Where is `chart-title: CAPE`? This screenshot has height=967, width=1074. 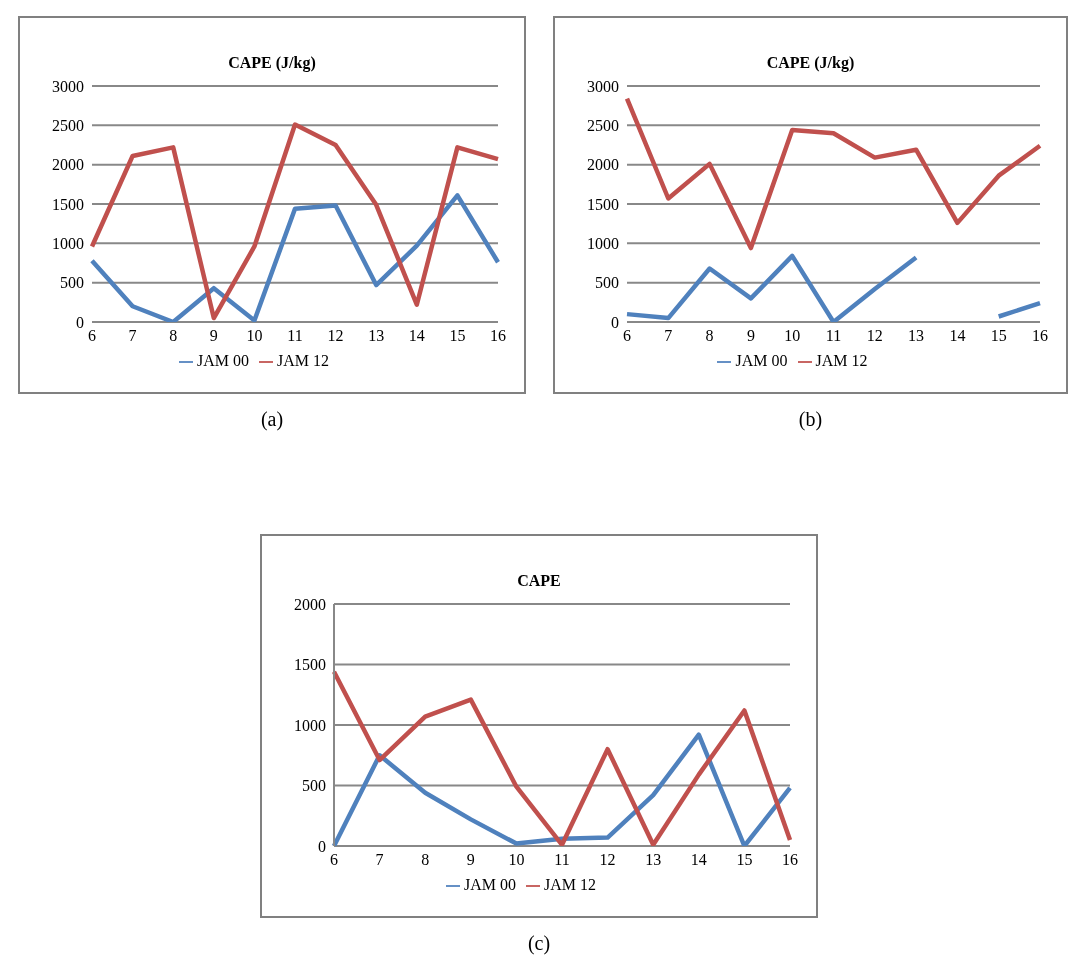 chart-title: CAPE is located at coordinates (539, 581).